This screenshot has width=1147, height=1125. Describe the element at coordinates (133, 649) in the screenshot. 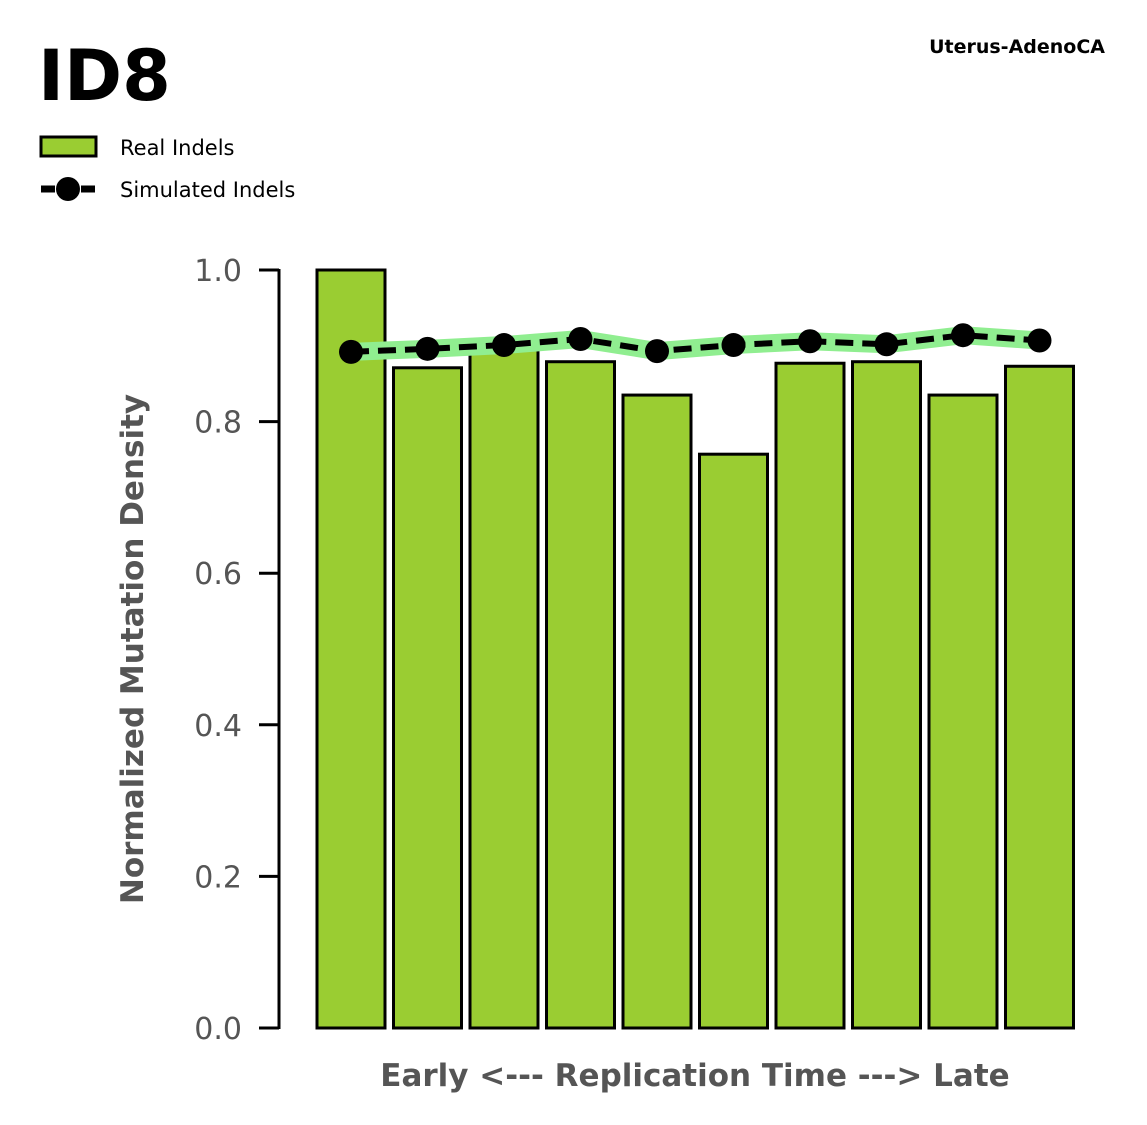

I see `y-axis-label: Normalized Mutation Density` at that location.